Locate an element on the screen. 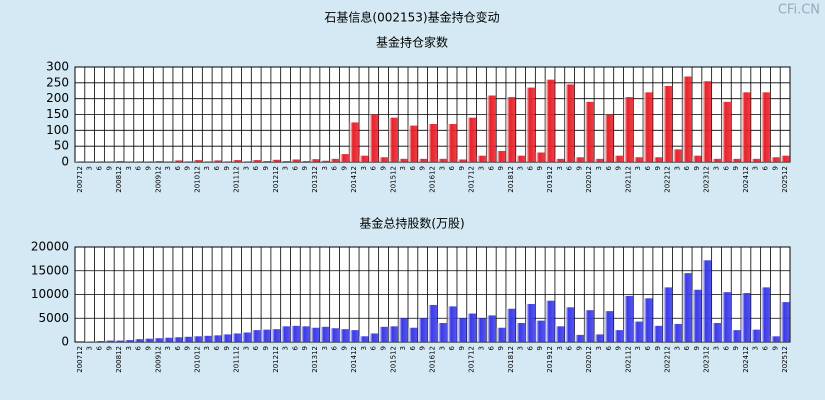  x-tick-label: 202112 is located at coordinates (628, 179).